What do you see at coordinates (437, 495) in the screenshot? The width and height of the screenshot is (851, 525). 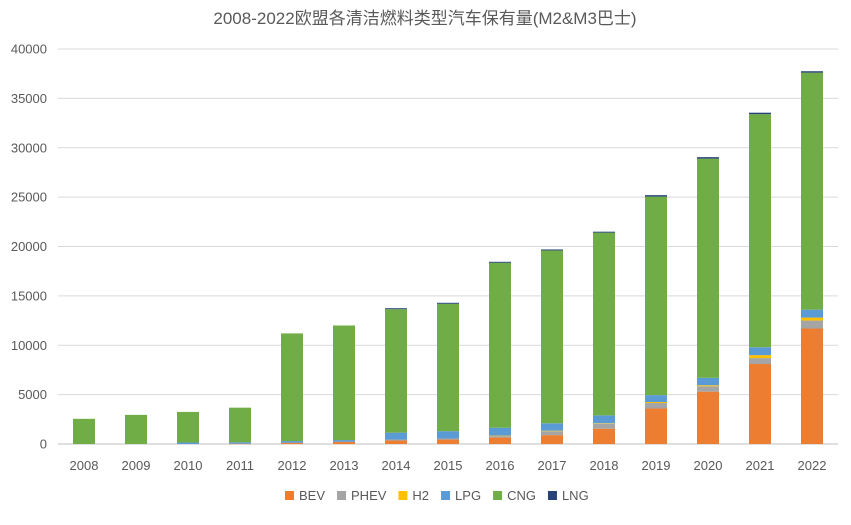 I see `legend: BEV PHEV H2 LPG CNG LNG` at bounding box center [437, 495].